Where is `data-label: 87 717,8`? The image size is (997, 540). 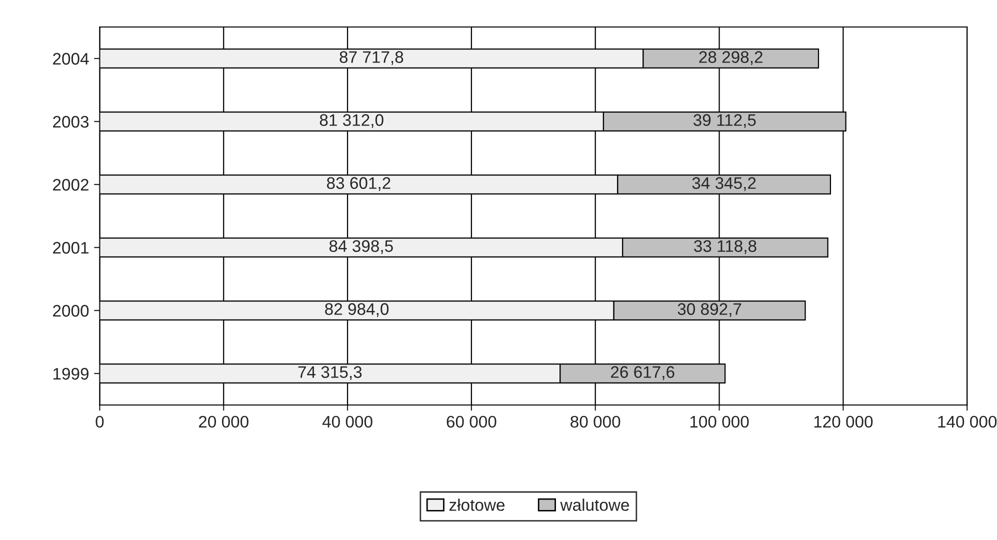
data-label: 87 717,8 is located at coordinates (372, 58).